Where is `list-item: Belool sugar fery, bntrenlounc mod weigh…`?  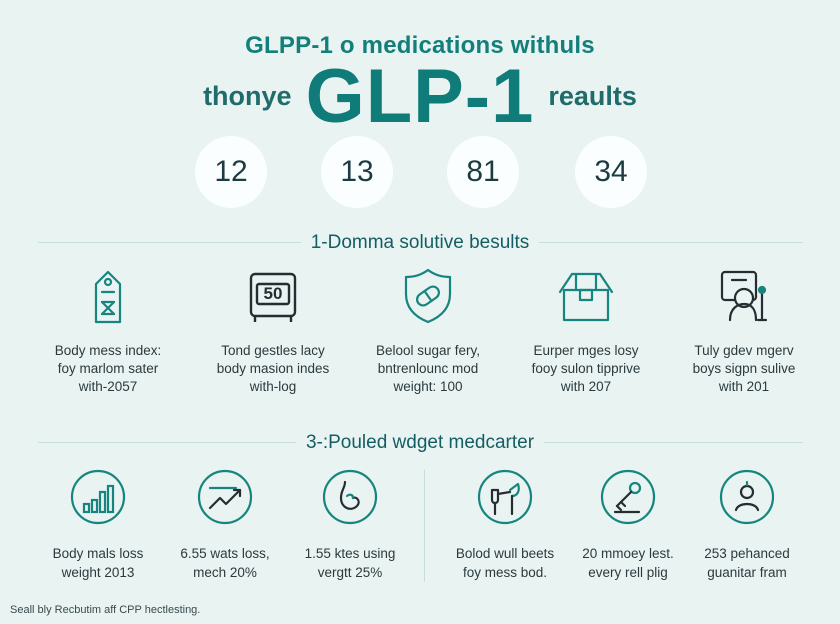
list-item: Belool sugar fery, bntrenlounc mod weigh… is located at coordinates (428, 334).